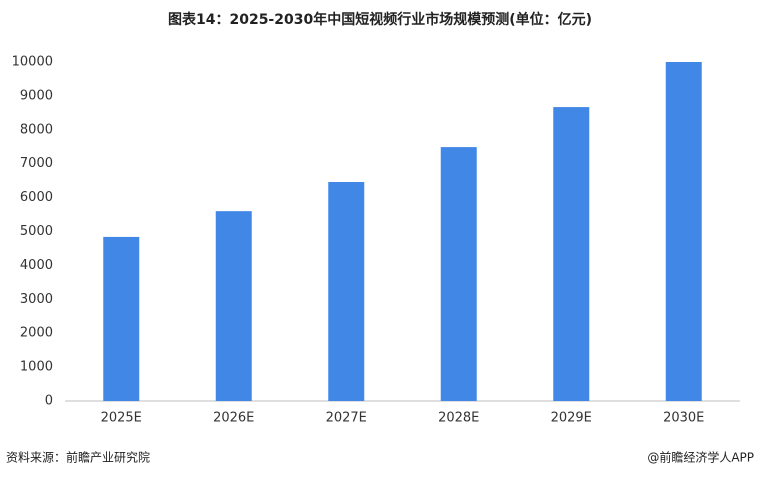 This screenshot has width=760, height=478. I want to click on y-tick-label: 4000, so click(36, 265).